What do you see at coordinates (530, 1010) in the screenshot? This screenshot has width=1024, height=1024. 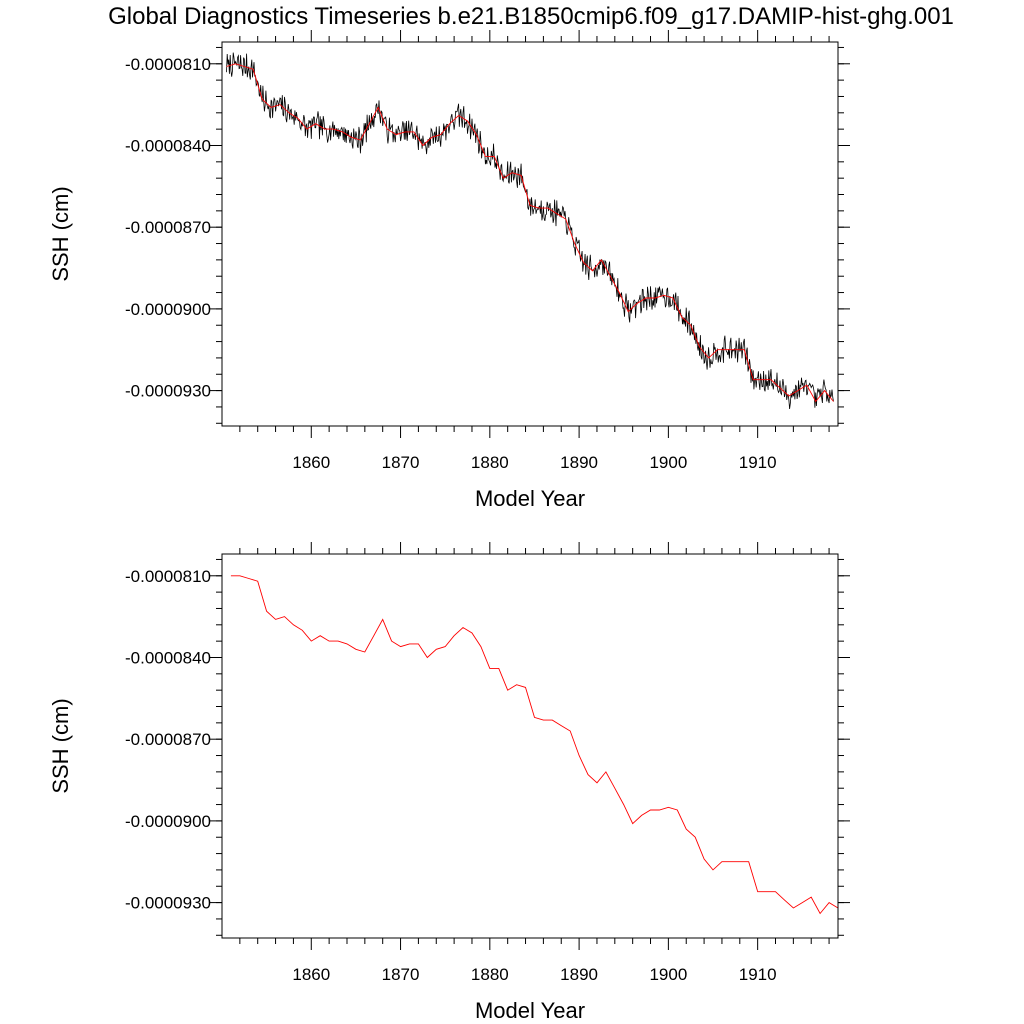 I see `bottom-panel-xlabel: Model Year` at bounding box center [530, 1010].